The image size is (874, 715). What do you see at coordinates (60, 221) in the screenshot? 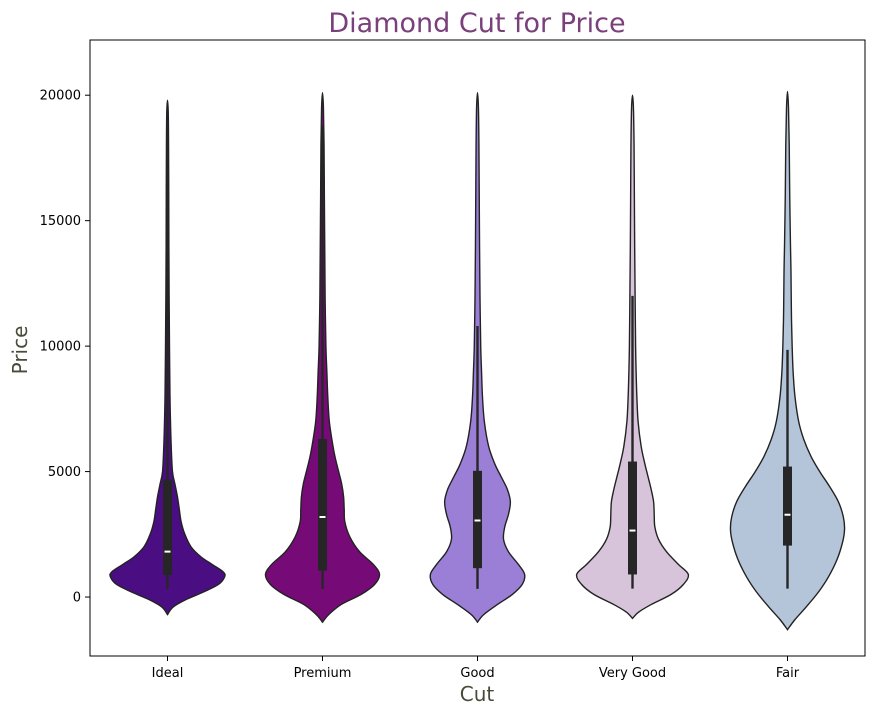
I see `y-tick-label-15000: 15000` at bounding box center [60, 221].